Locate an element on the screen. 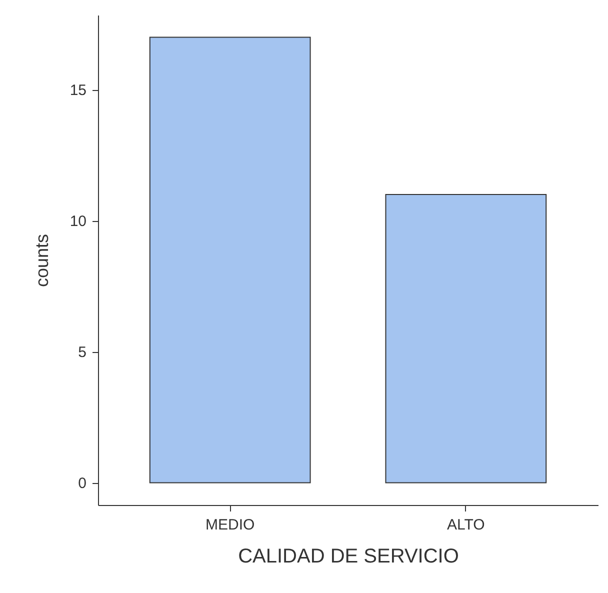  x-tick-label: ALTO is located at coordinates (466, 525).